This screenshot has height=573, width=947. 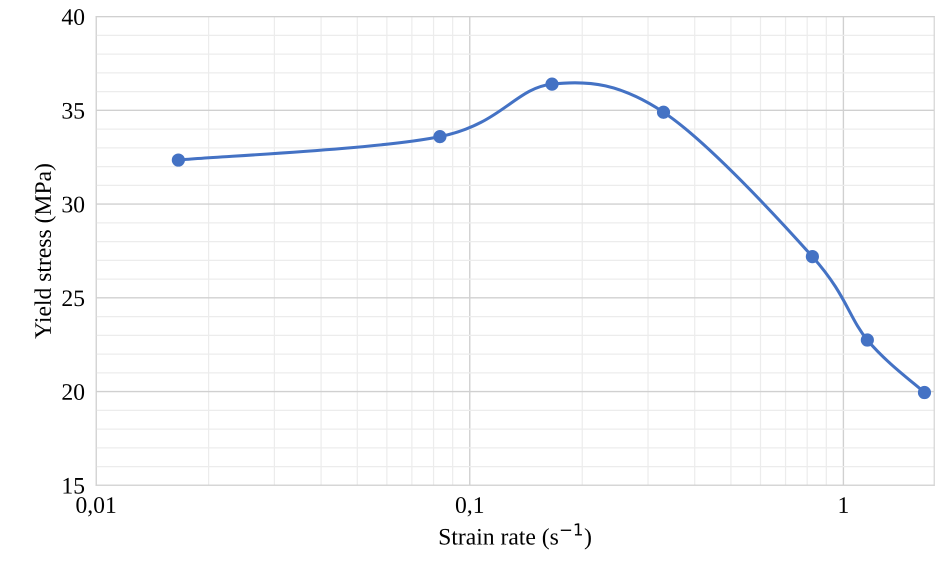 I want to click on x-tick-label: 0,01, so click(x=96, y=506).